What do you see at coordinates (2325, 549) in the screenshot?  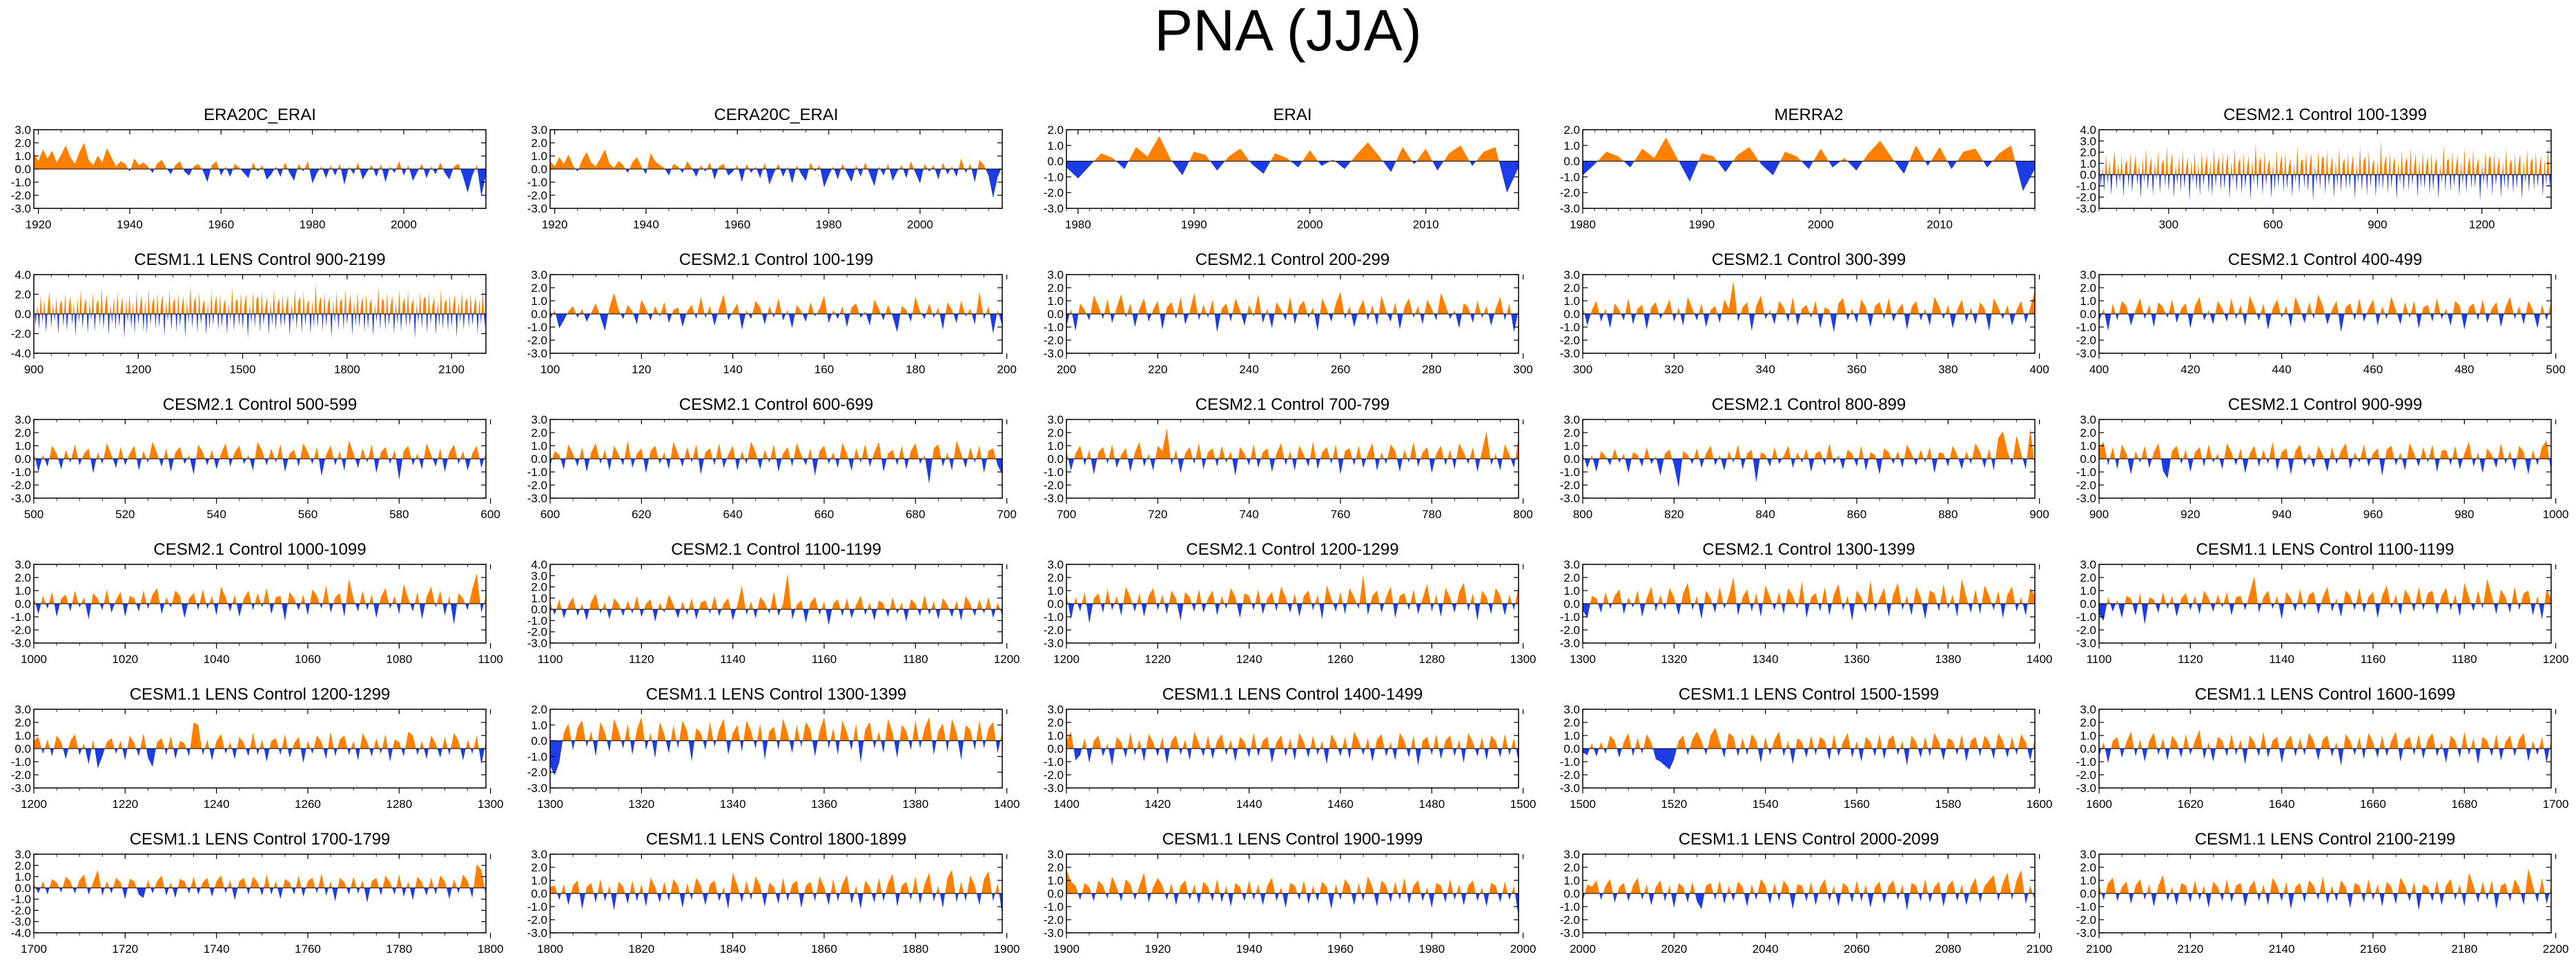 I see `panel-title: CESM1.1 LENS Control 1100-1199` at bounding box center [2325, 549].